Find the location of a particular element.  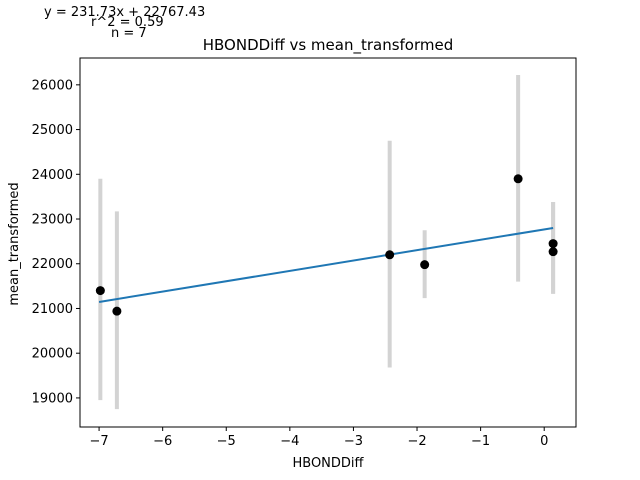

y-tick-label: 25000 is located at coordinates (52, 130).